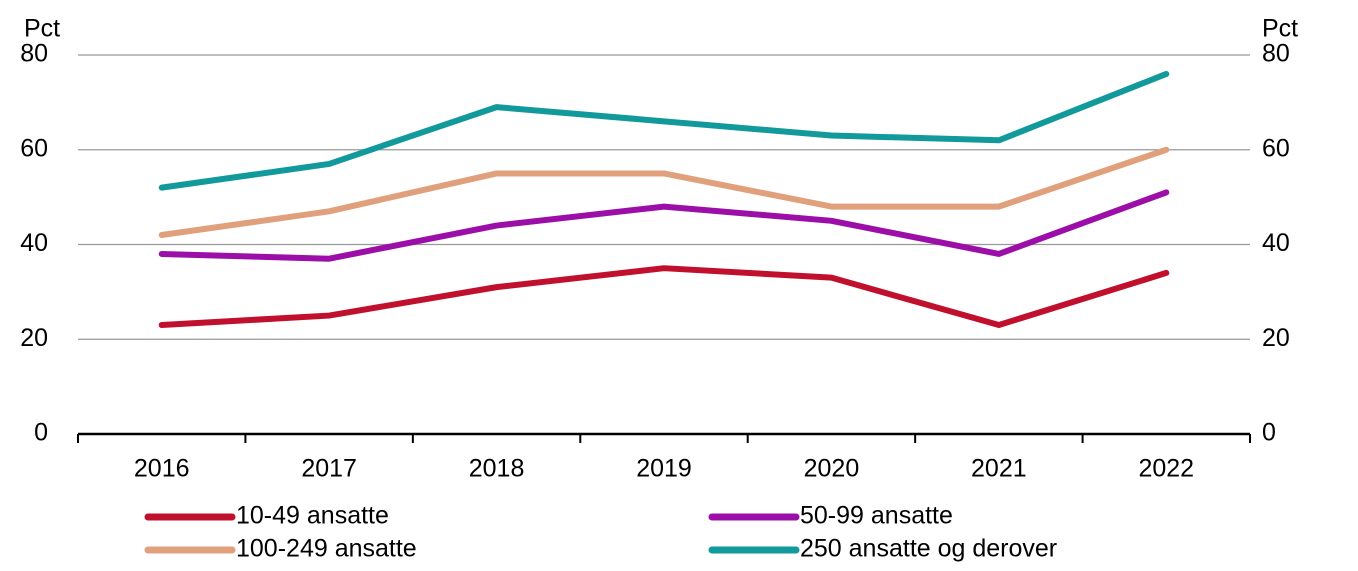 This screenshot has width=1358, height=571. Describe the element at coordinates (664, 469) in the screenshot. I see `x-tick-label: 2019` at that location.